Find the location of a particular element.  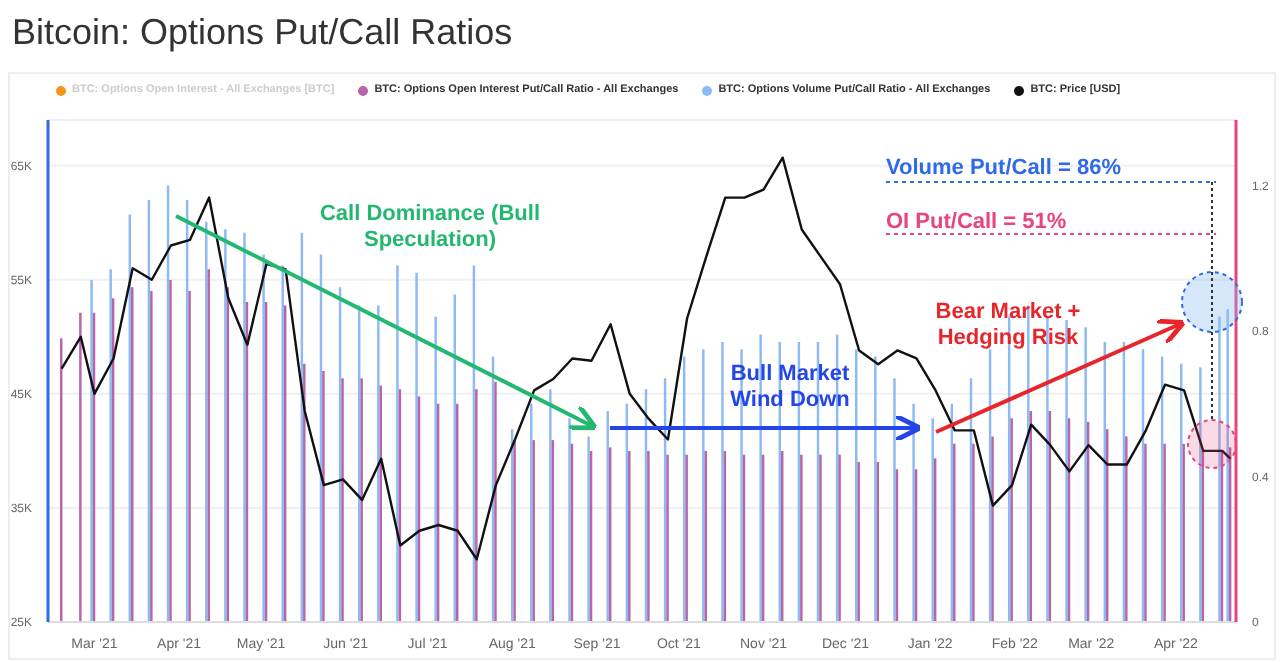

annotation: Bull Market Wind Down is located at coordinates (790, 388).